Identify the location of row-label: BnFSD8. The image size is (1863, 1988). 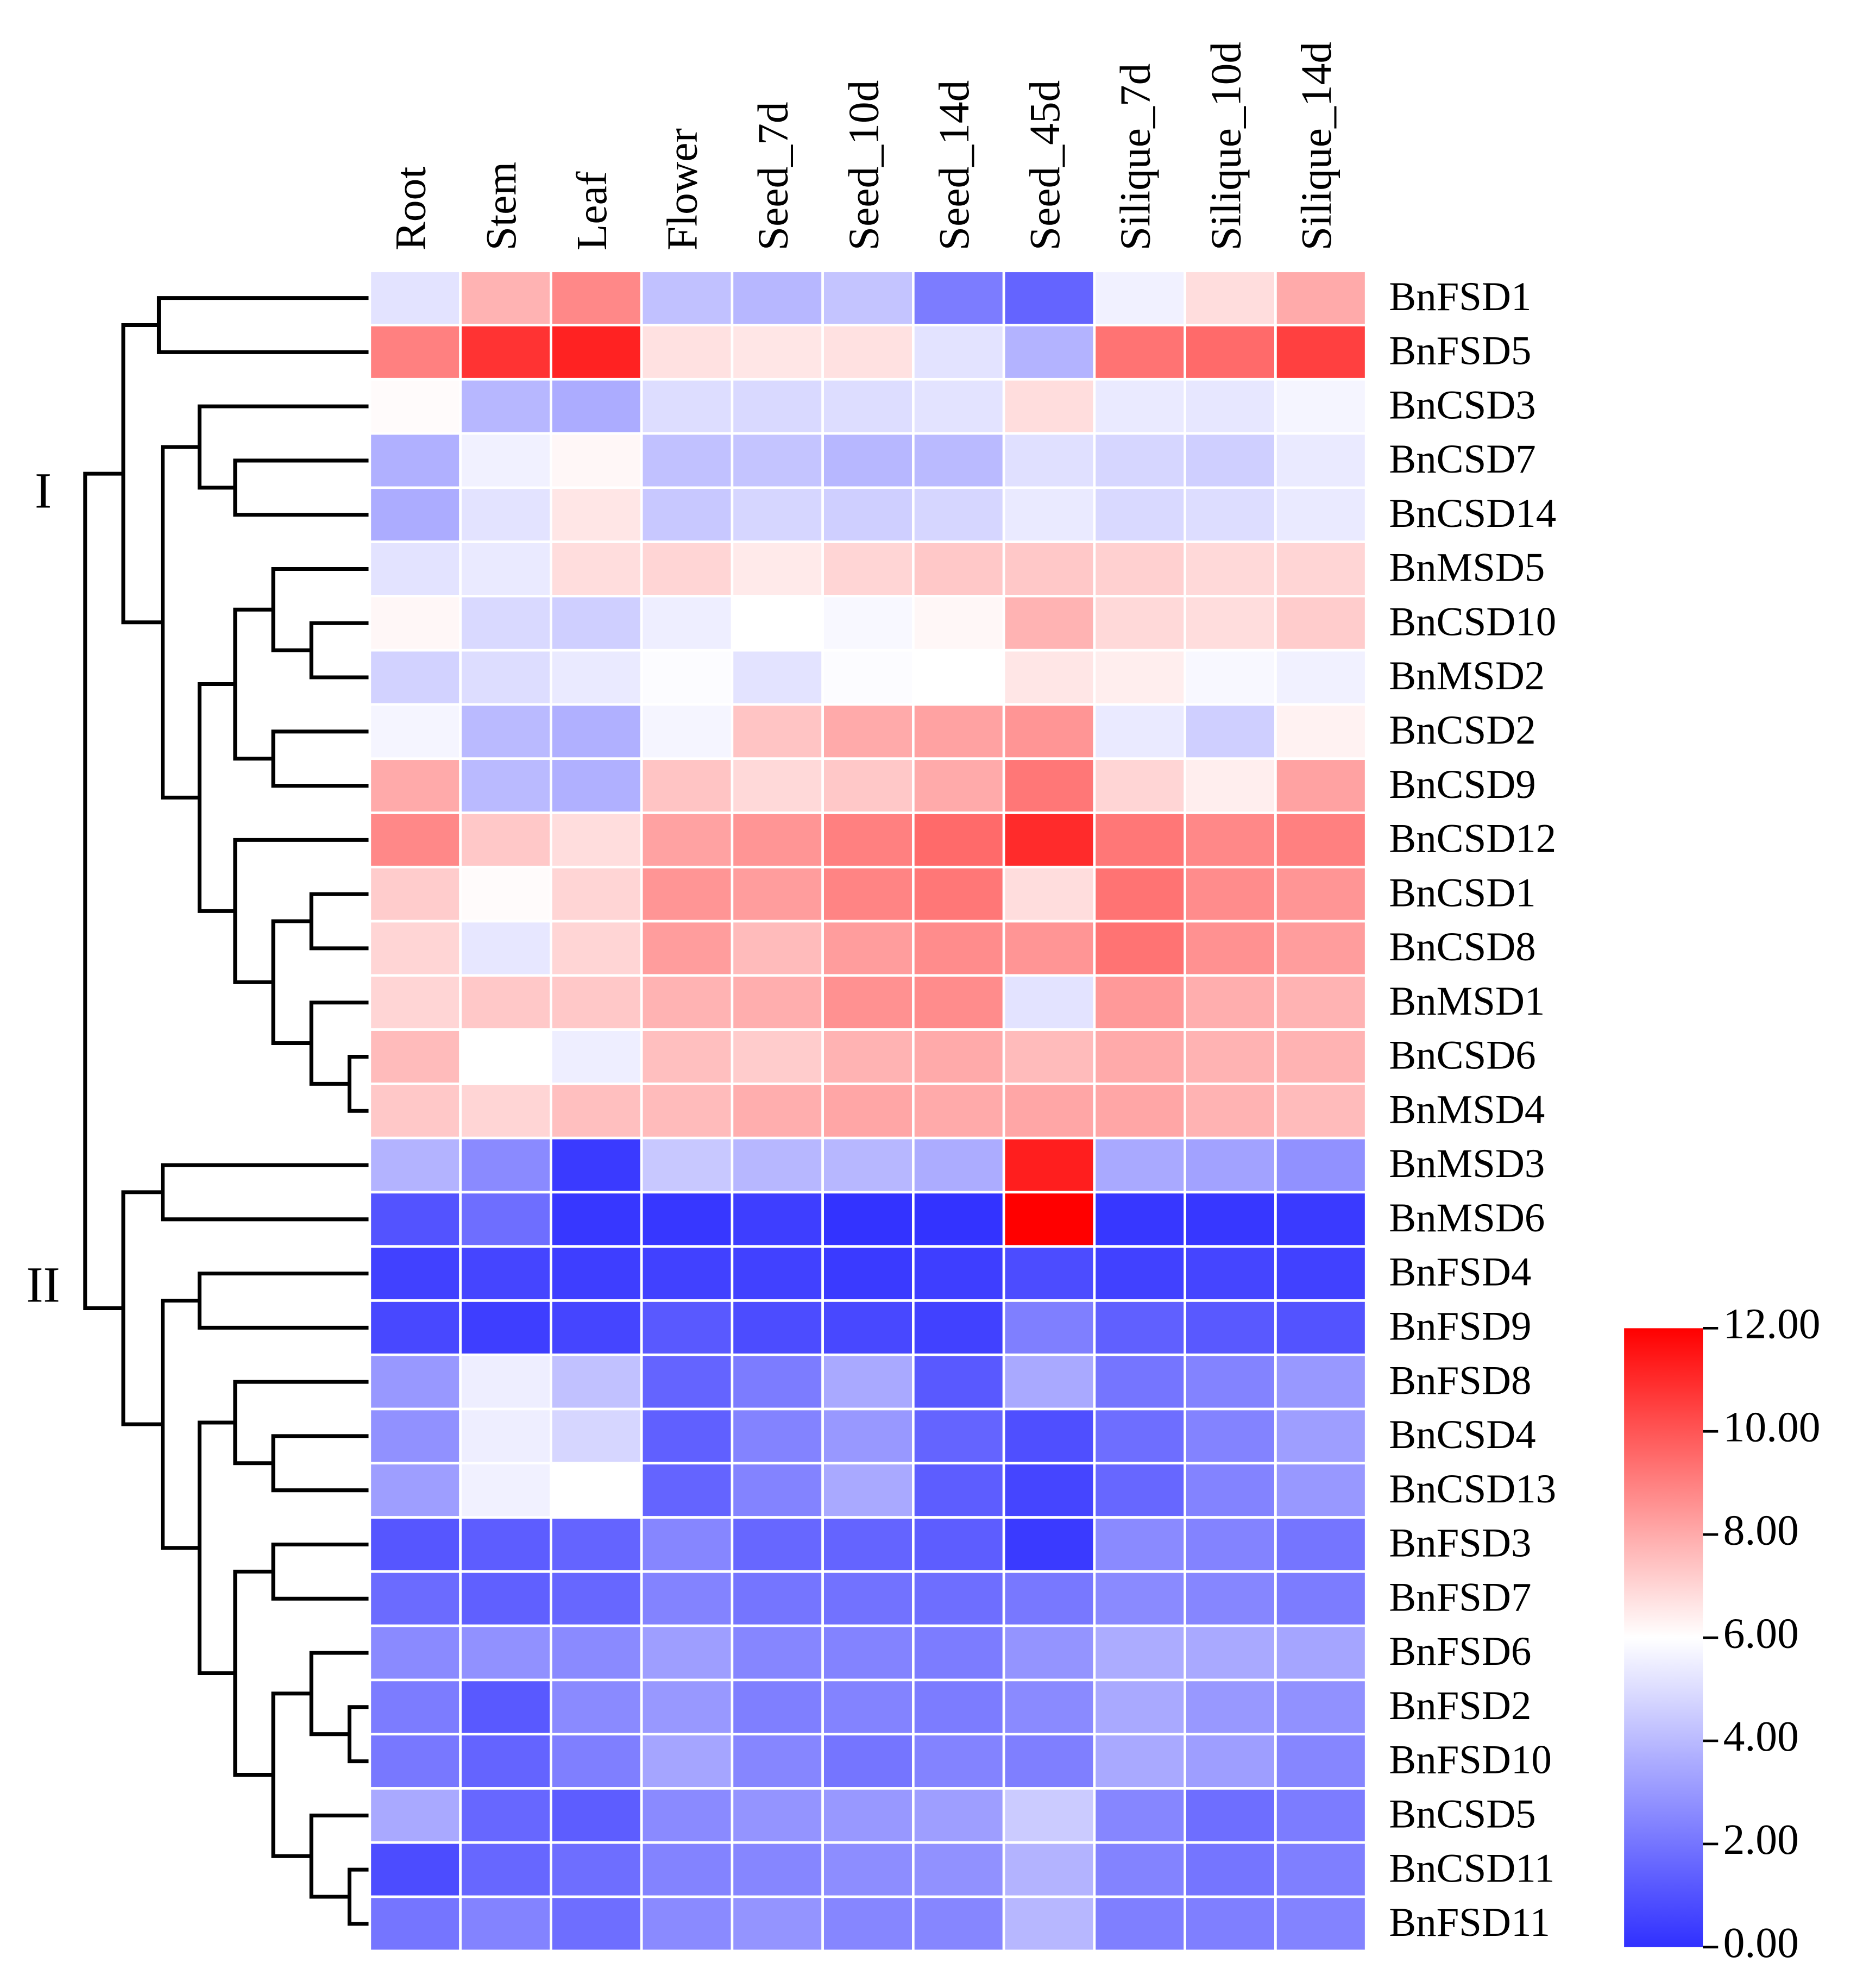
(1460, 1380).